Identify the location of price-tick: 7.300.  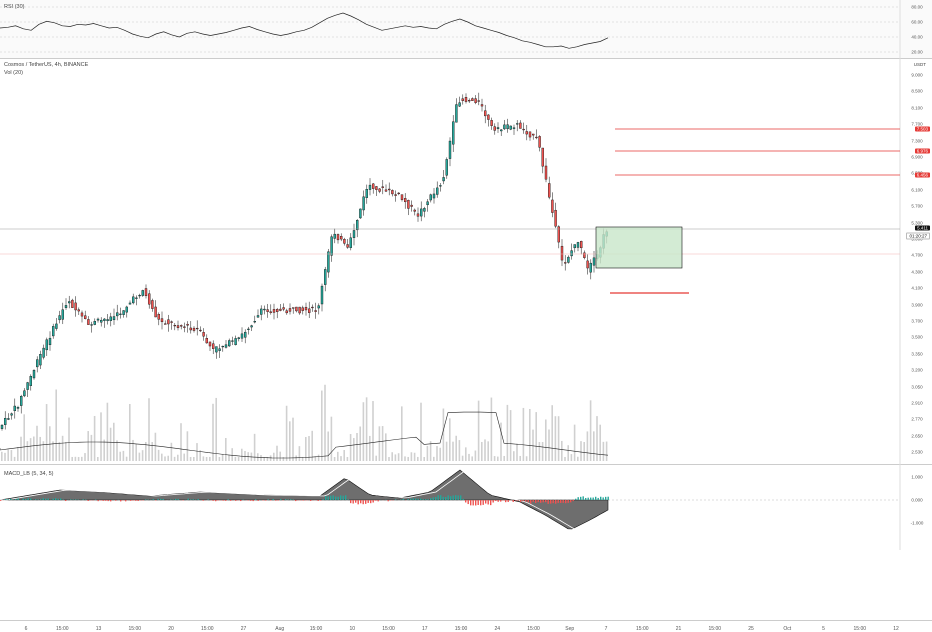
(917, 140).